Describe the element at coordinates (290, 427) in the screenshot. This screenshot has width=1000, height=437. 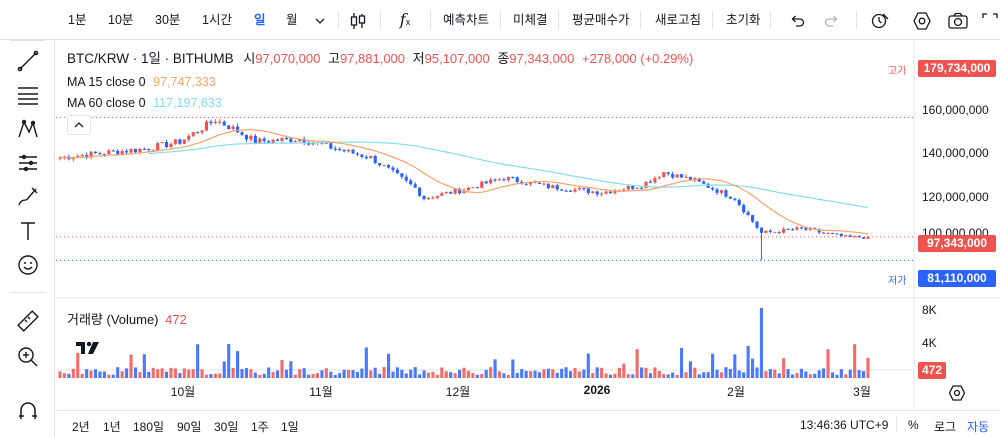
I see `range-1d: 1일` at that location.